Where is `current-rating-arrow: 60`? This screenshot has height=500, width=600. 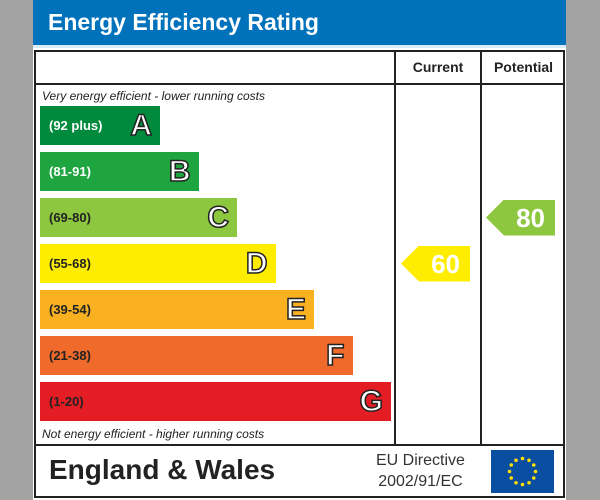 current-rating-arrow: 60 is located at coordinates (435, 263).